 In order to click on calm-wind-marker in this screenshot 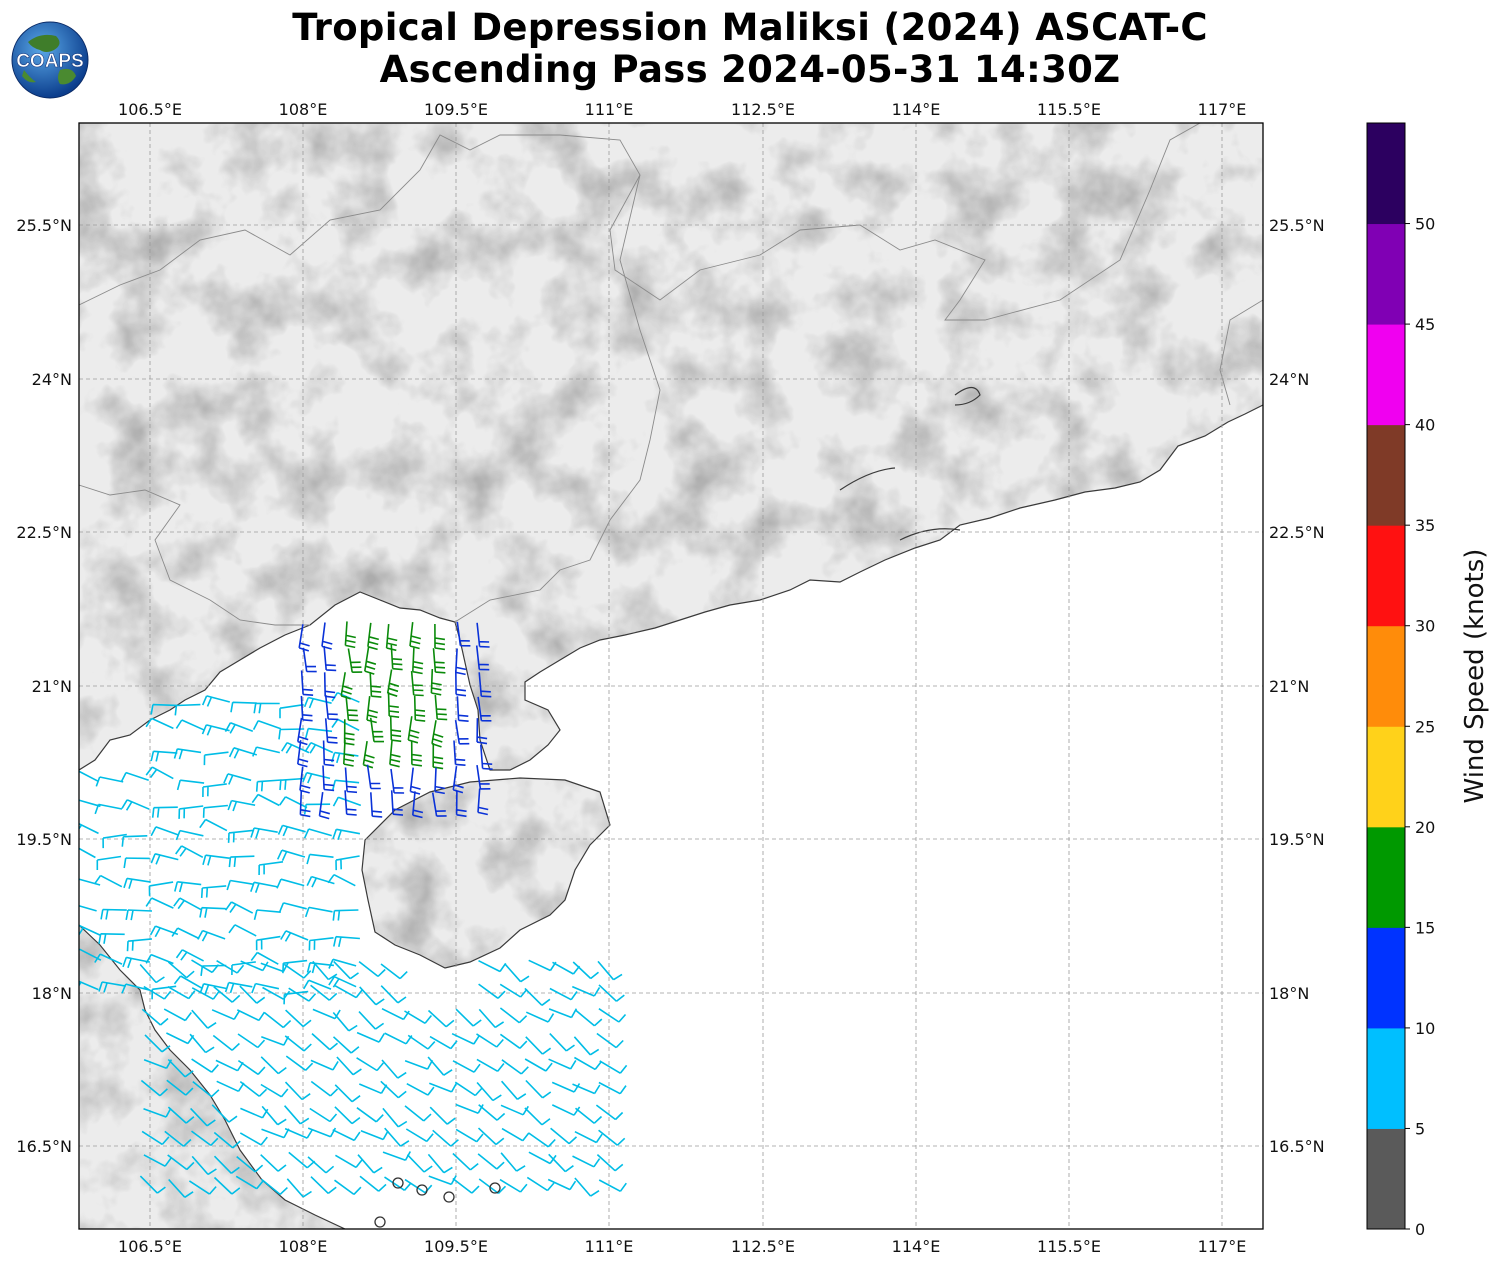, I will do `click(380, 1222)`.